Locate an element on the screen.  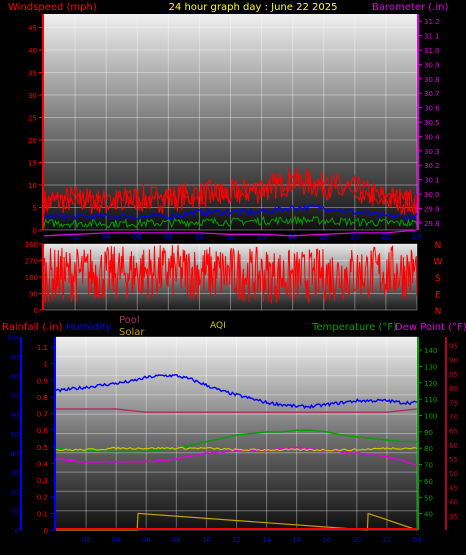
barometer-tick-label: 30.3 is located at coordinates (432, 152).